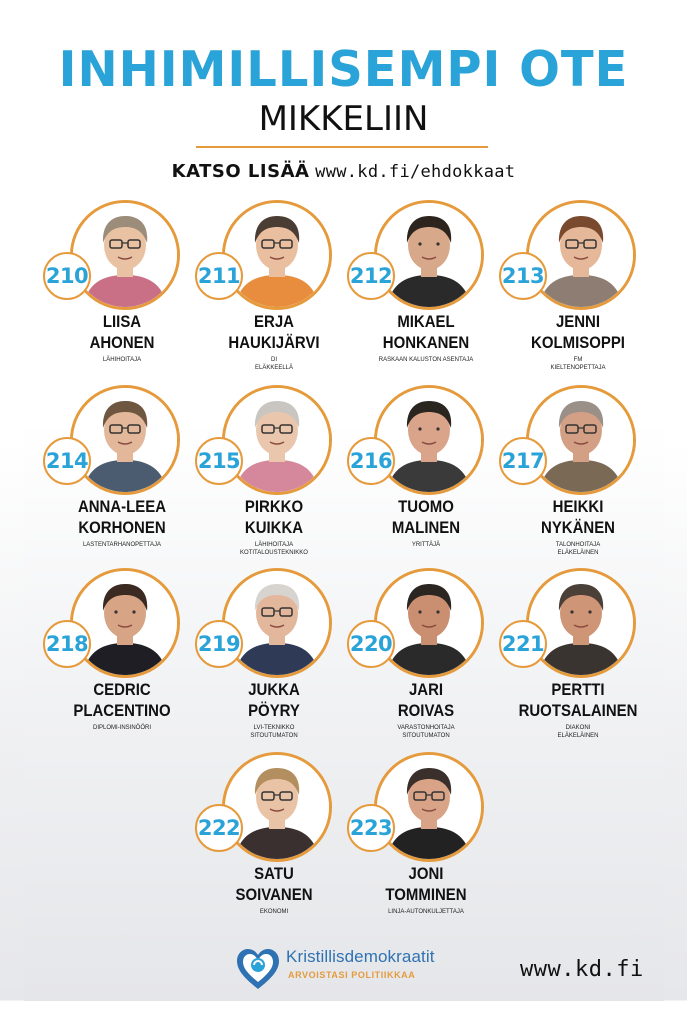 The image size is (687, 1024). I want to click on candidate-occupation: RASKAAN KALUSTON ASENTAJA, so click(426, 360).